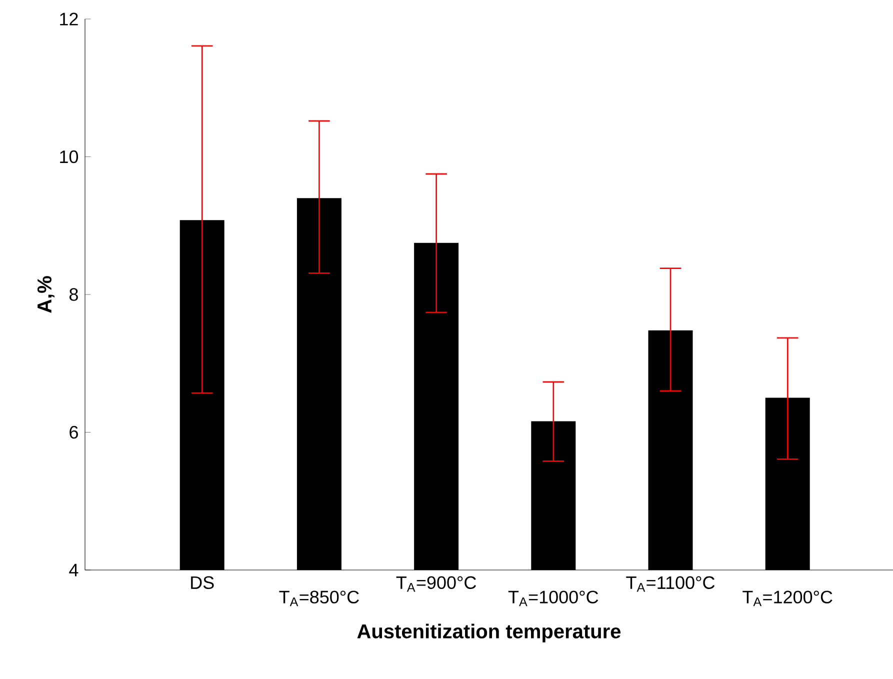 This screenshot has width=893, height=679. What do you see at coordinates (69, 19) in the screenshot?
I see `y-tick-label: 12` at bounding box center [69, 19].